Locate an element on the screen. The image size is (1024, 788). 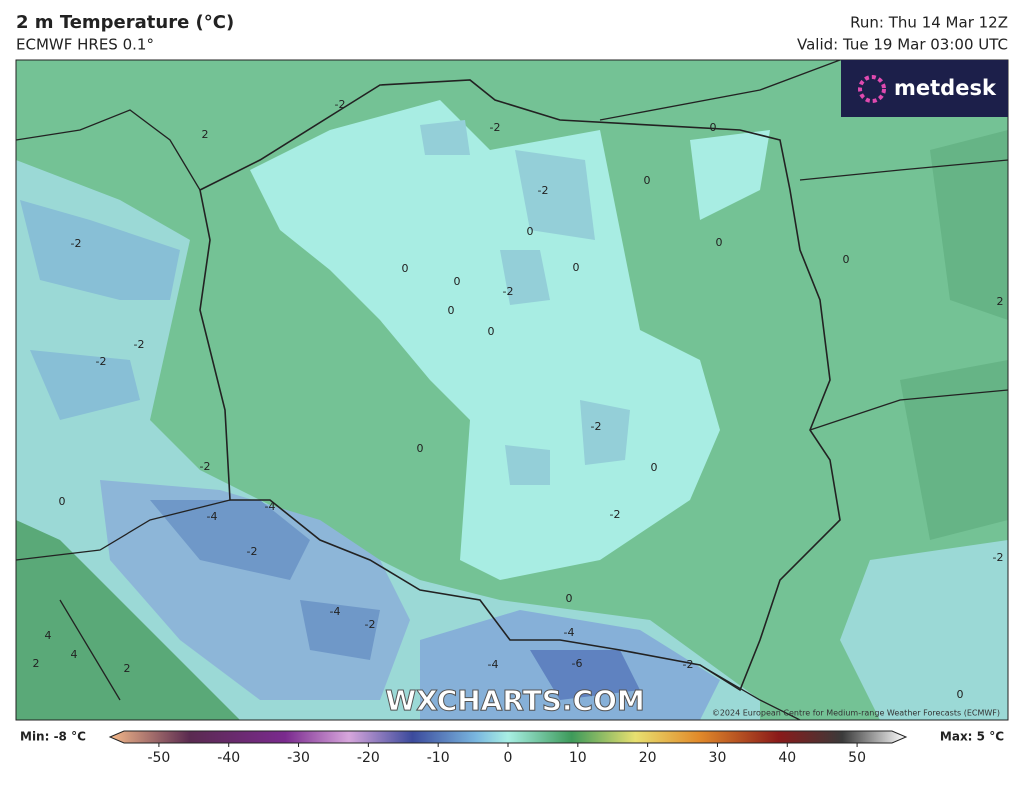
colorbar-tick-label: 10 is located at coordinates (578, 758).